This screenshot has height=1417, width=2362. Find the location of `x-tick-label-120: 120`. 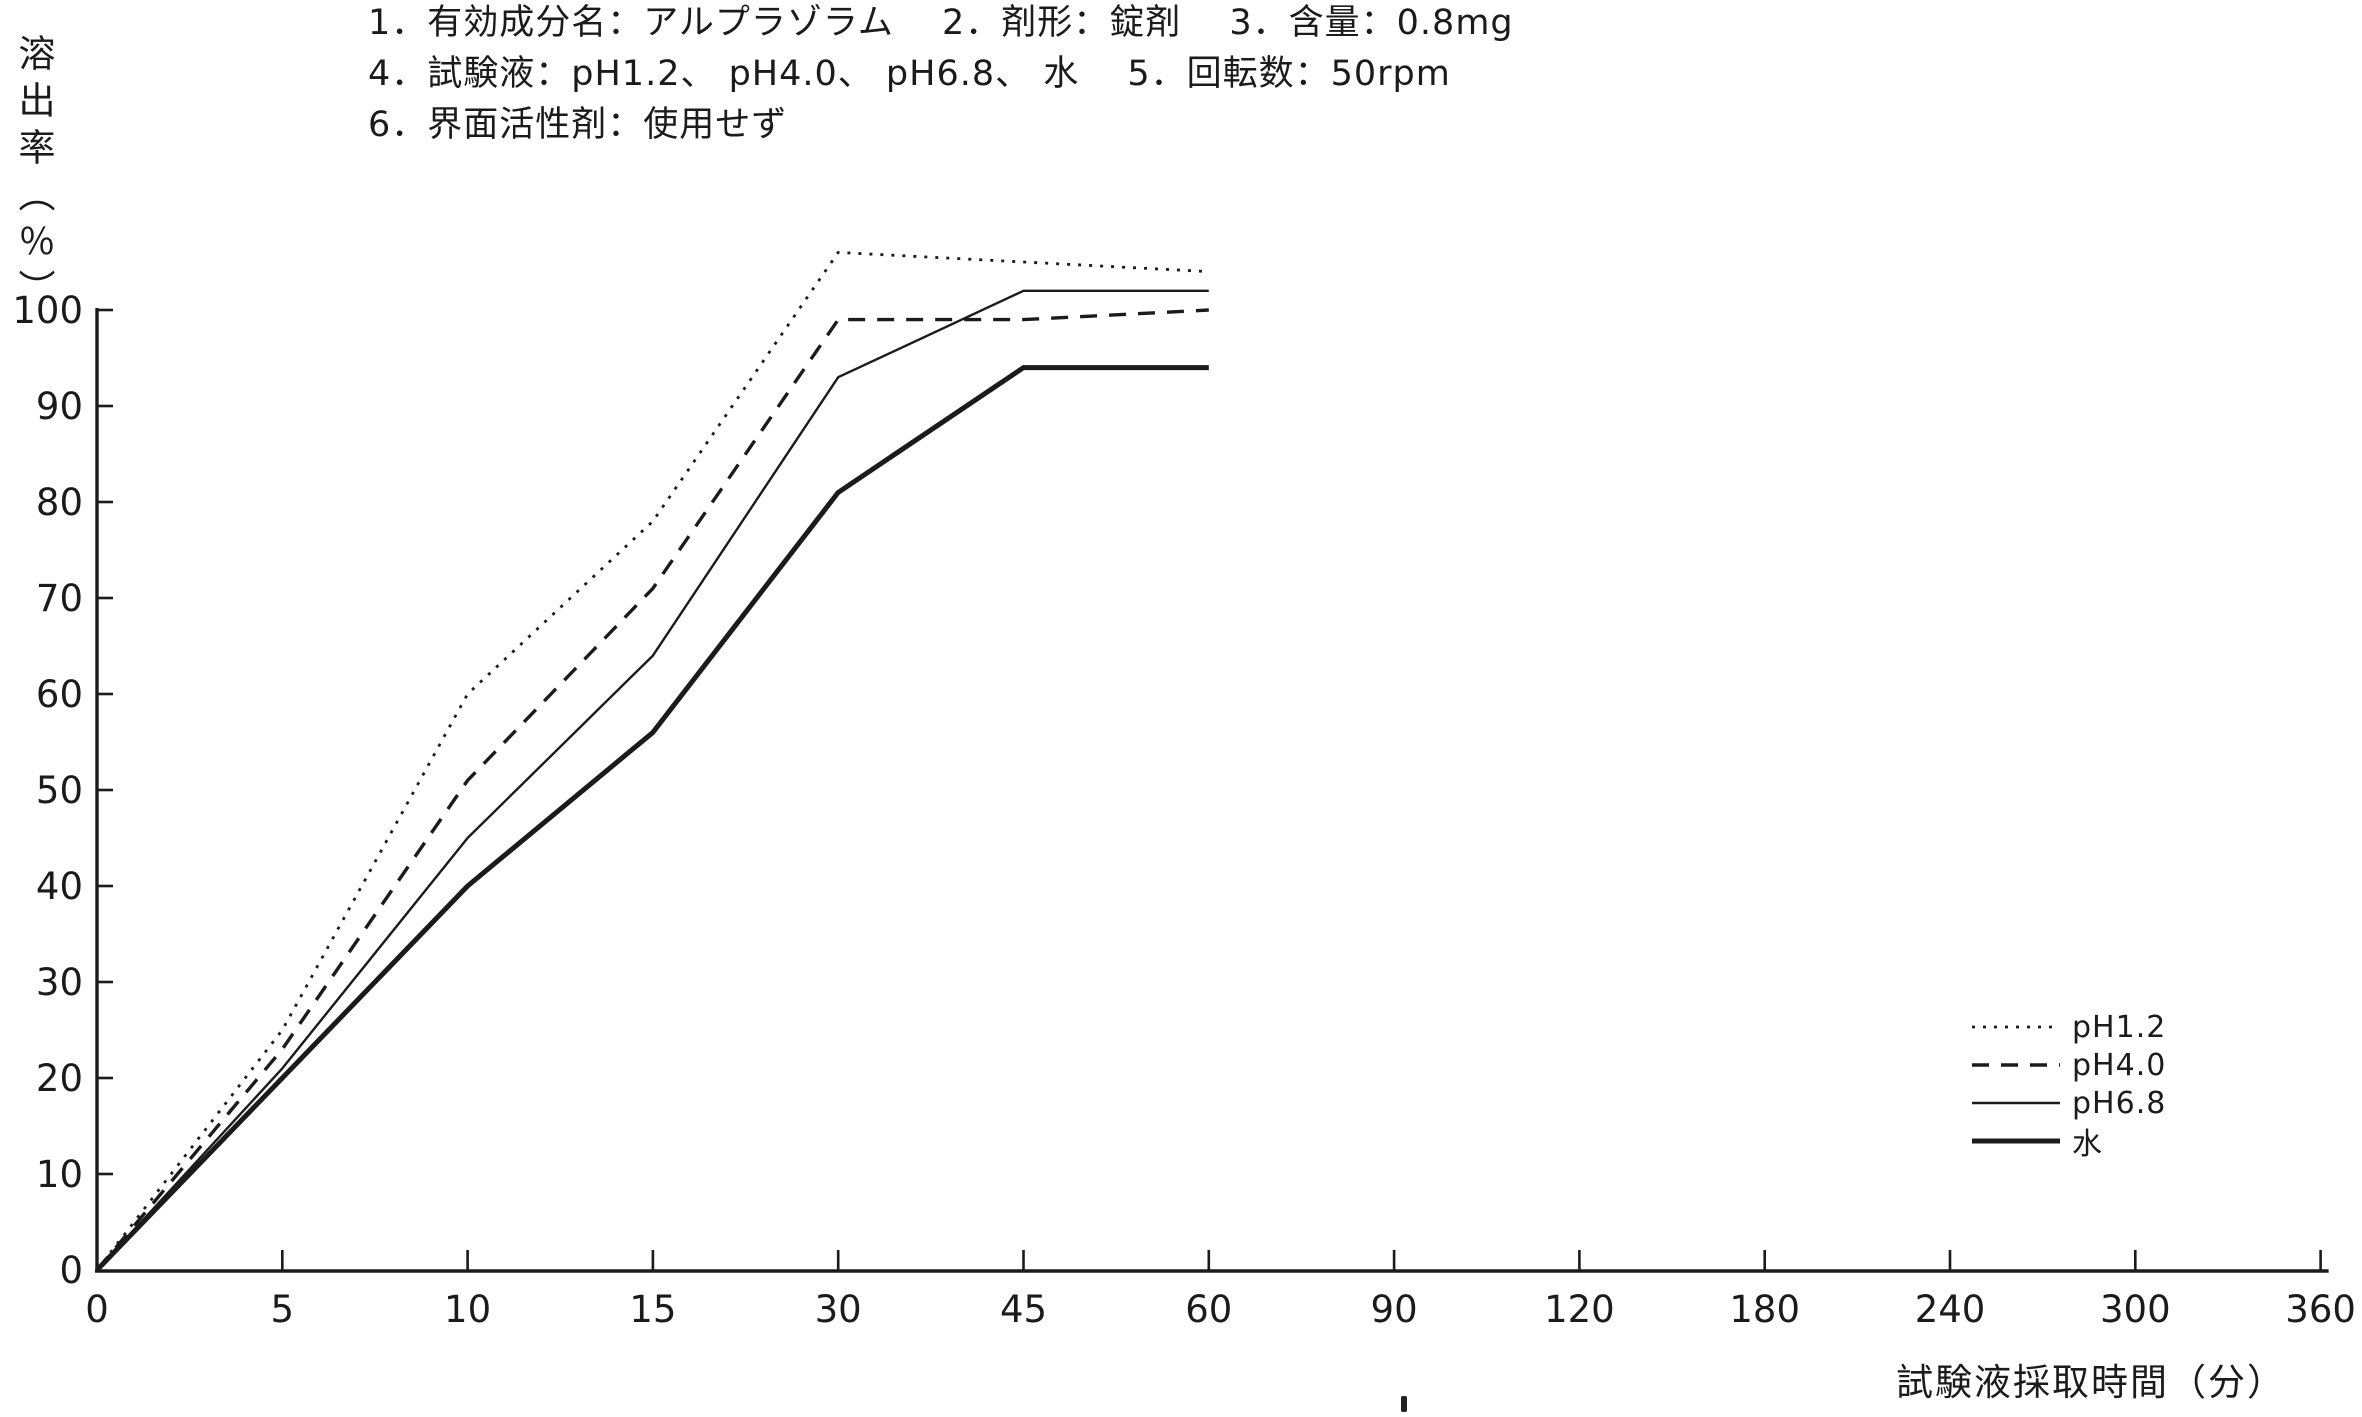

x-tick-label-120: 120 is located at coordinates (1579, 1309).